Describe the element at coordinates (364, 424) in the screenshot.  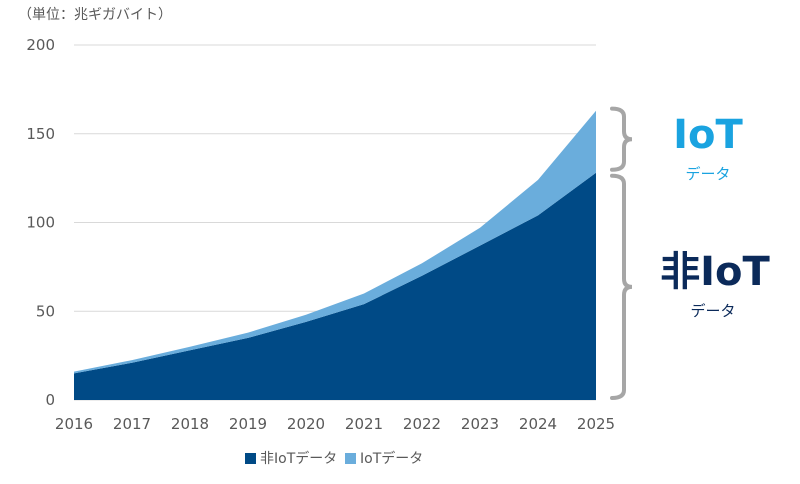
I see `x-tick-label: 2021` at that location.